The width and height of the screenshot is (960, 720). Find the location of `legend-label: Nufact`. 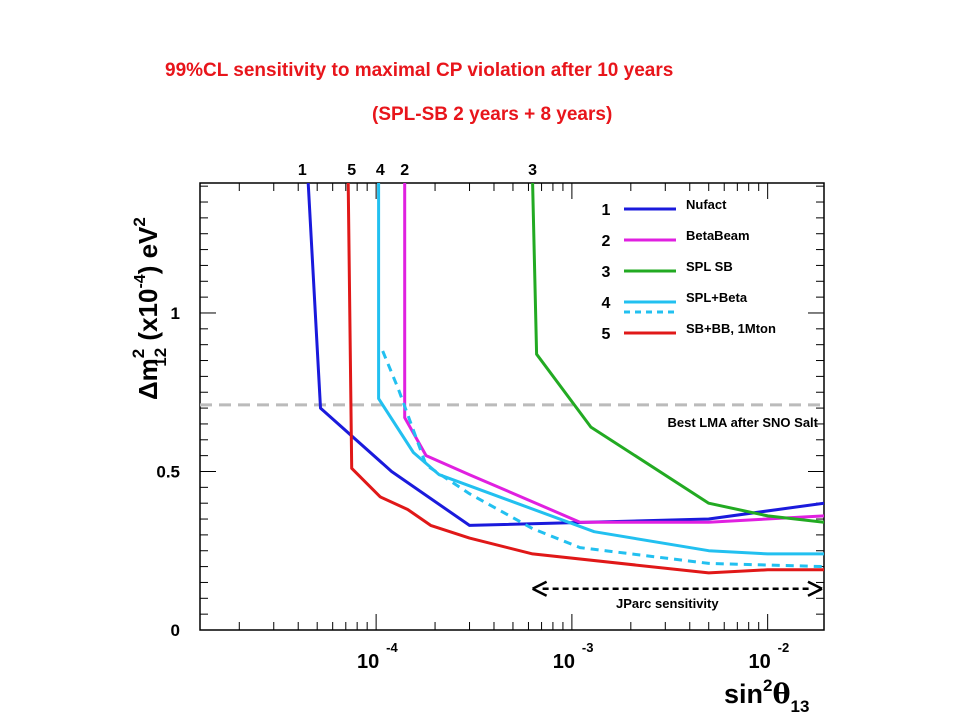

legend-label: Nufact is located at coordinates (706, 204).